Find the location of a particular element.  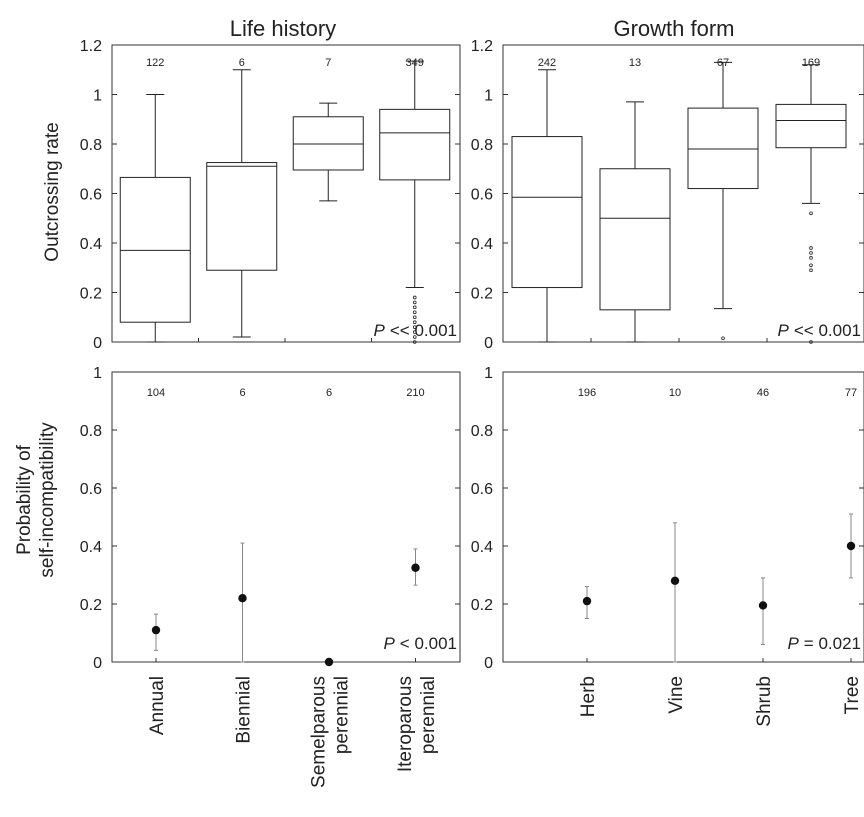

x-category-label: Vine is located at coordinates (676, 695).